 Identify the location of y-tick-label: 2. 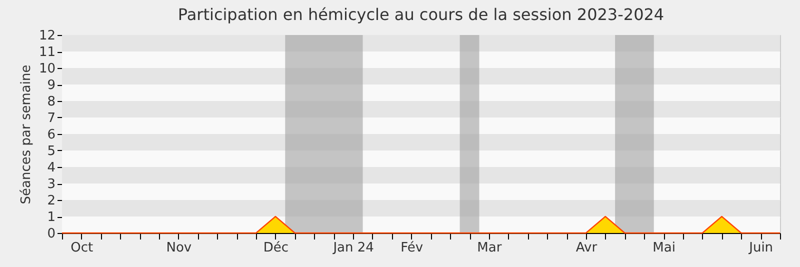
(51, 201).